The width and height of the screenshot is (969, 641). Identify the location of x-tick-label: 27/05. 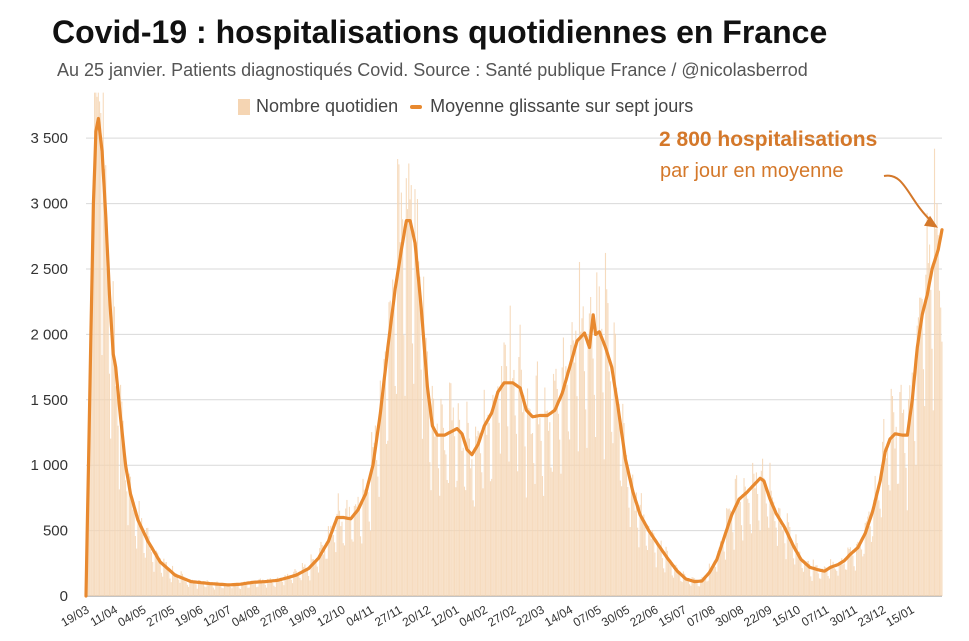
(160, 615).